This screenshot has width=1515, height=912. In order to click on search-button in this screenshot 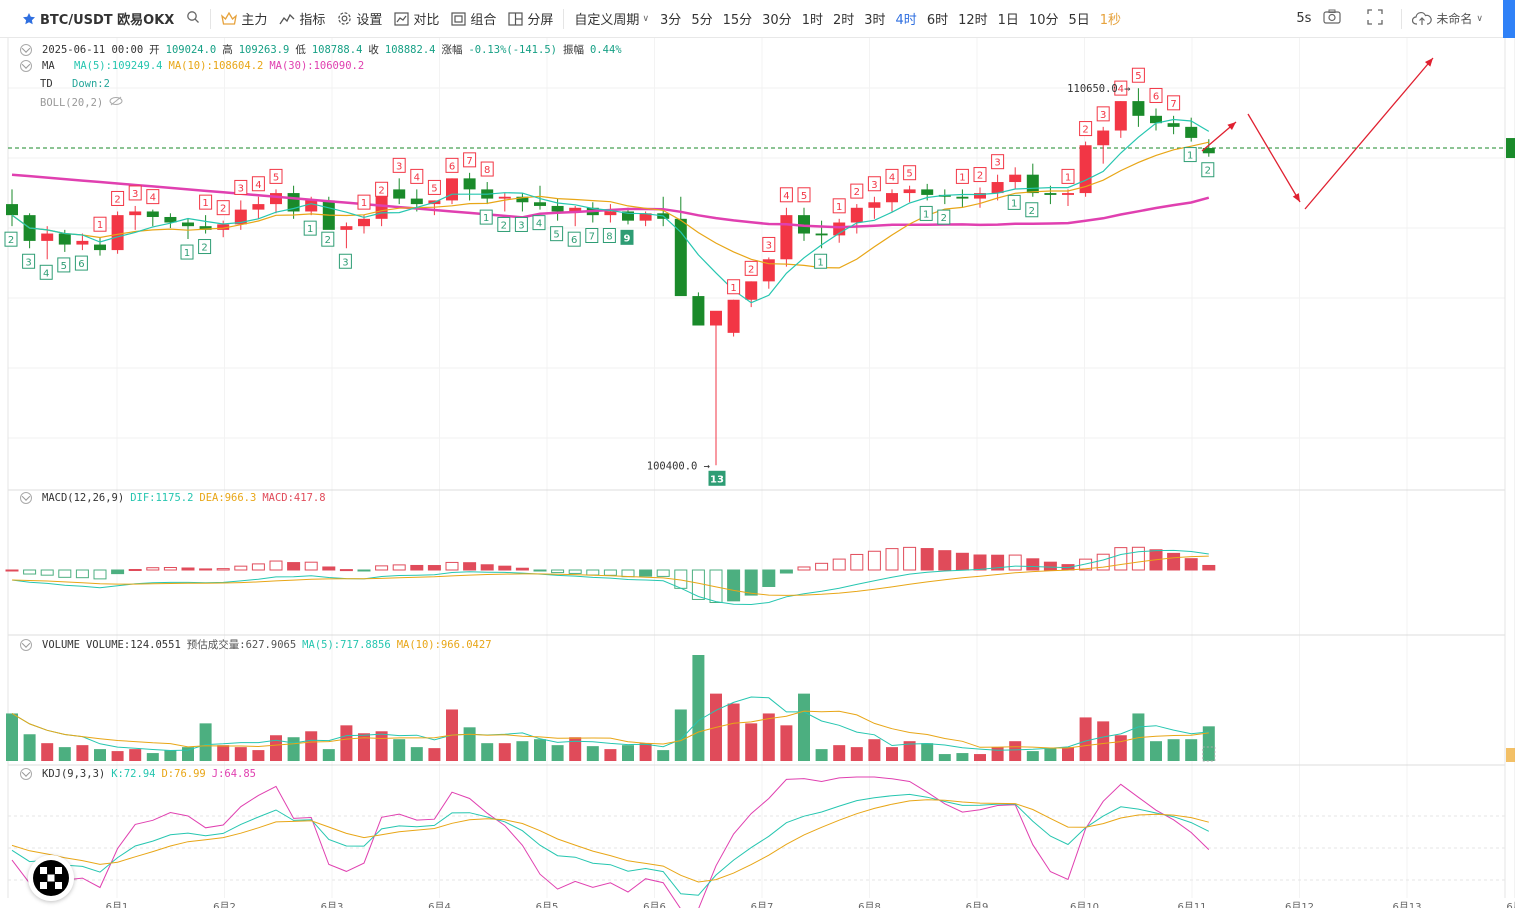, I will do `click(193, 19)`.